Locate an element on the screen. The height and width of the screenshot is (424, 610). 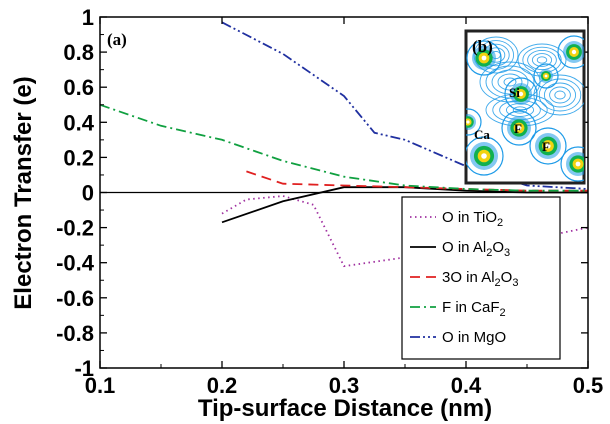
legend-label-1: O in Al2O3 is located at coordinates (476, 249).